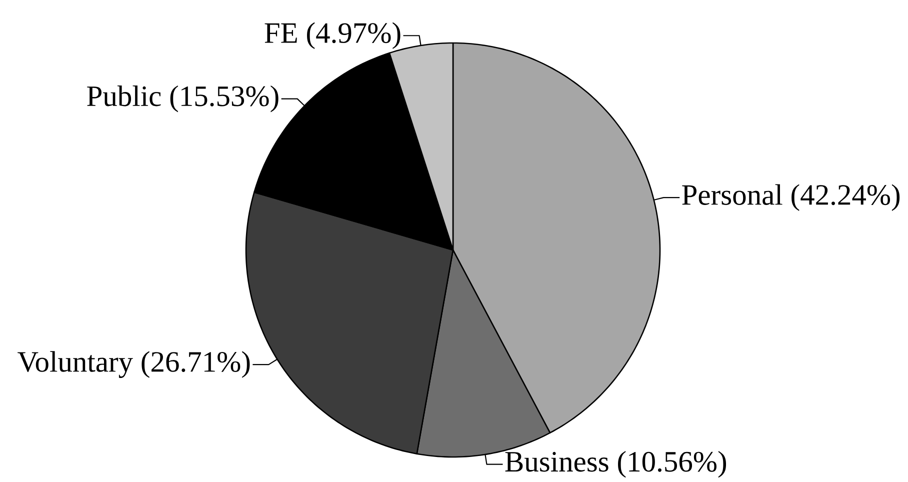  I want to click on data-label: (4.97%), so click(353, 35).